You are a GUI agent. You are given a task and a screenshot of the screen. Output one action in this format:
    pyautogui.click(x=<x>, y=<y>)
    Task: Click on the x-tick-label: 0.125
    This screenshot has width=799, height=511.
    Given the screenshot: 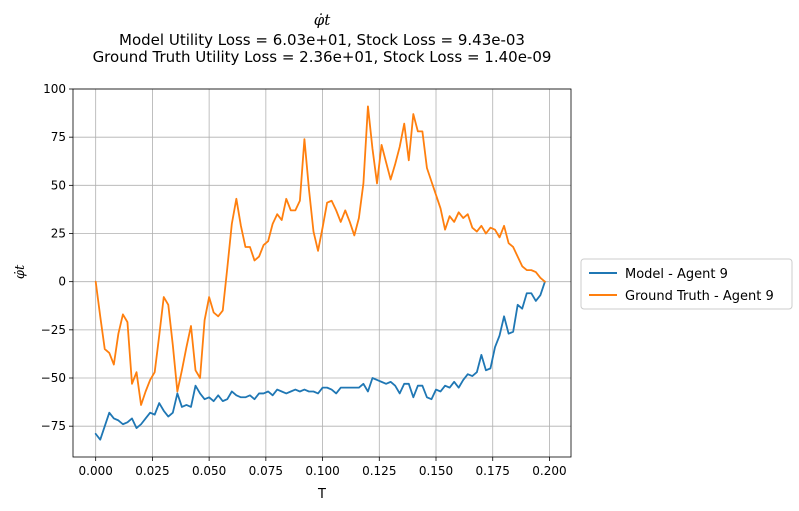 What is the action you would take?
    pyautogui.click(x=379, y=471)
    